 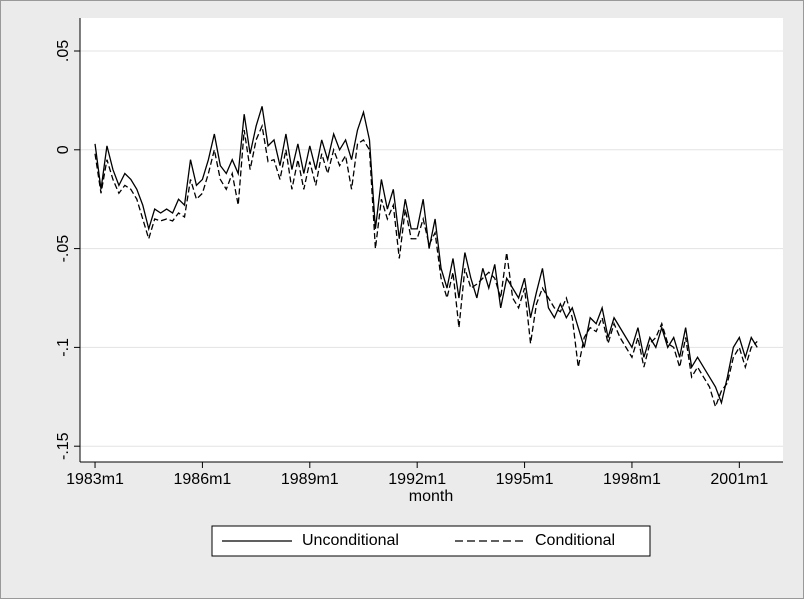 What do you see at coordinates (63, 249) in the screenshot?
I see `y-tick-label: -.05` at bounding box center [63, 249].